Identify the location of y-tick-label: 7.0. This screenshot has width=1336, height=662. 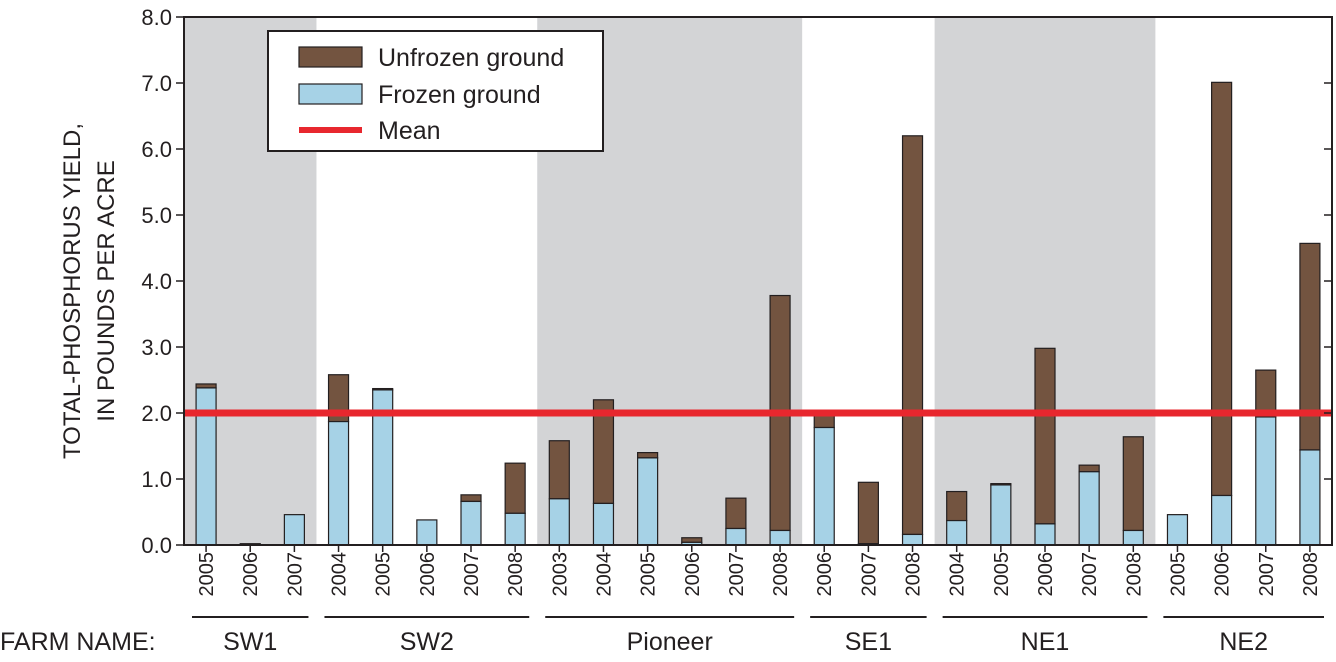
(156, 83).